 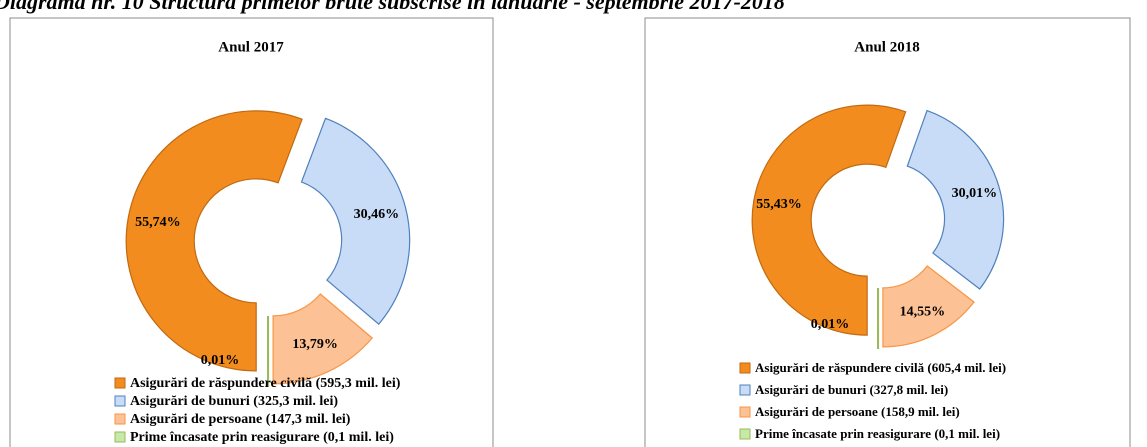 I want to click on data-label: 55,43%, so click(x=779, y=204).